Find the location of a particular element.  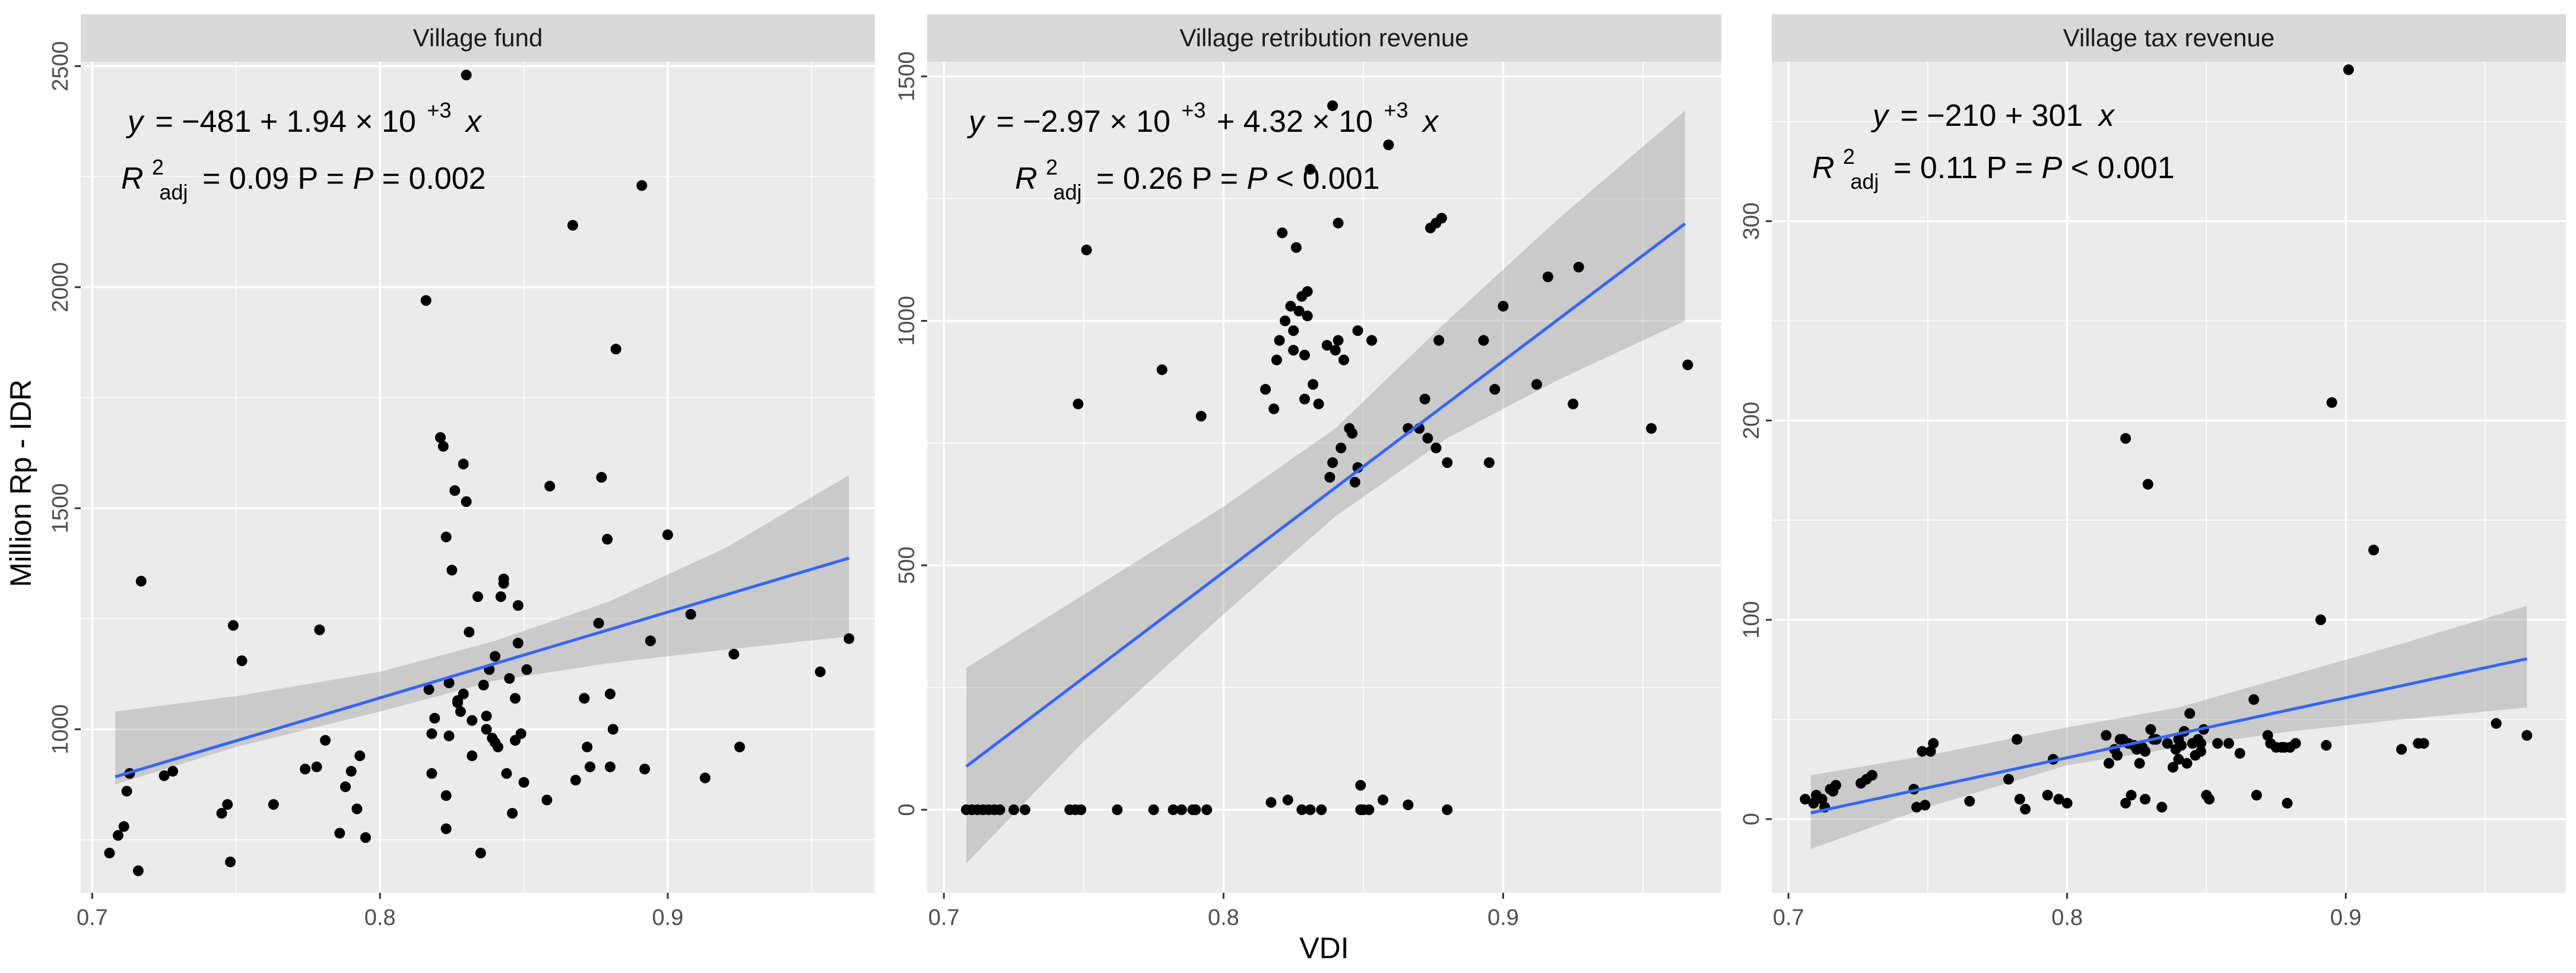

confidence-band is located at coordinates (2168, 728).